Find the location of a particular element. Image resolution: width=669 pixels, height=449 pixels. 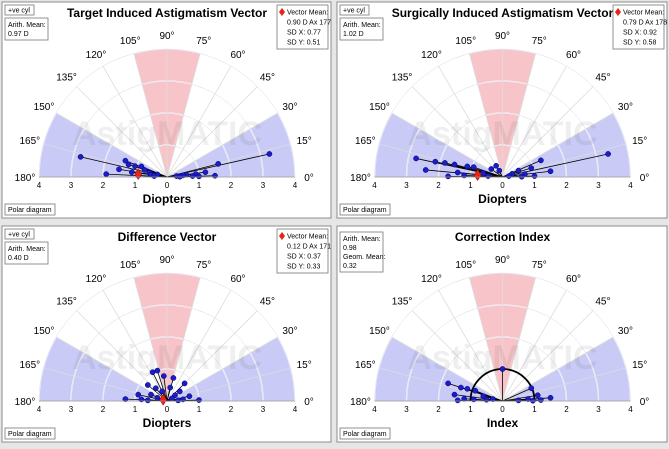

mean-stats-line: 1.02 D is located at coordinates (353, 34).